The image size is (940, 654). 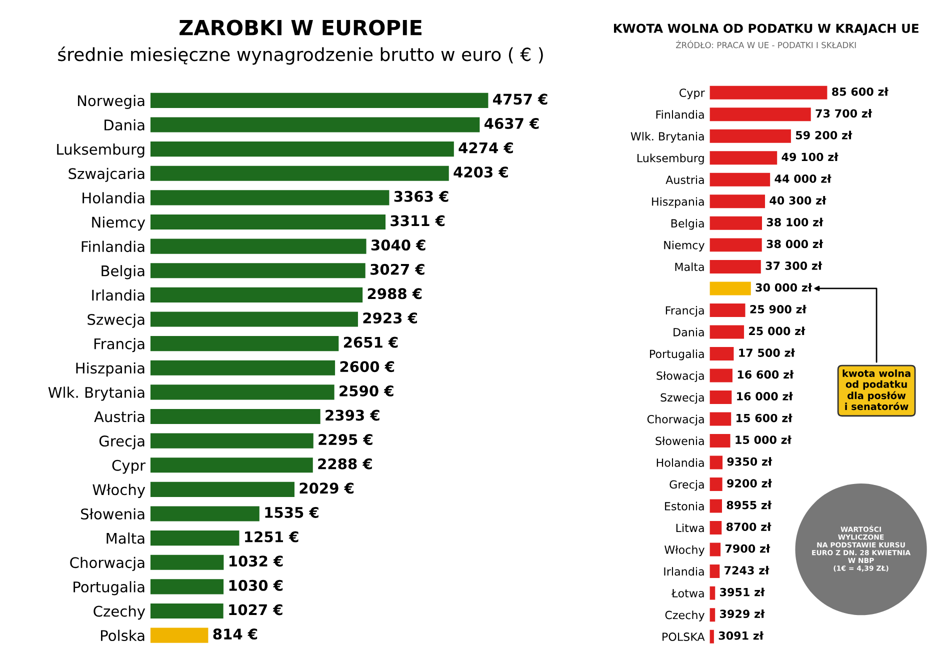 What do you see at coordinates (764, 418) in the screenshot?
I see `data-label: 15 600 zł` at bounding box center [764, 418].